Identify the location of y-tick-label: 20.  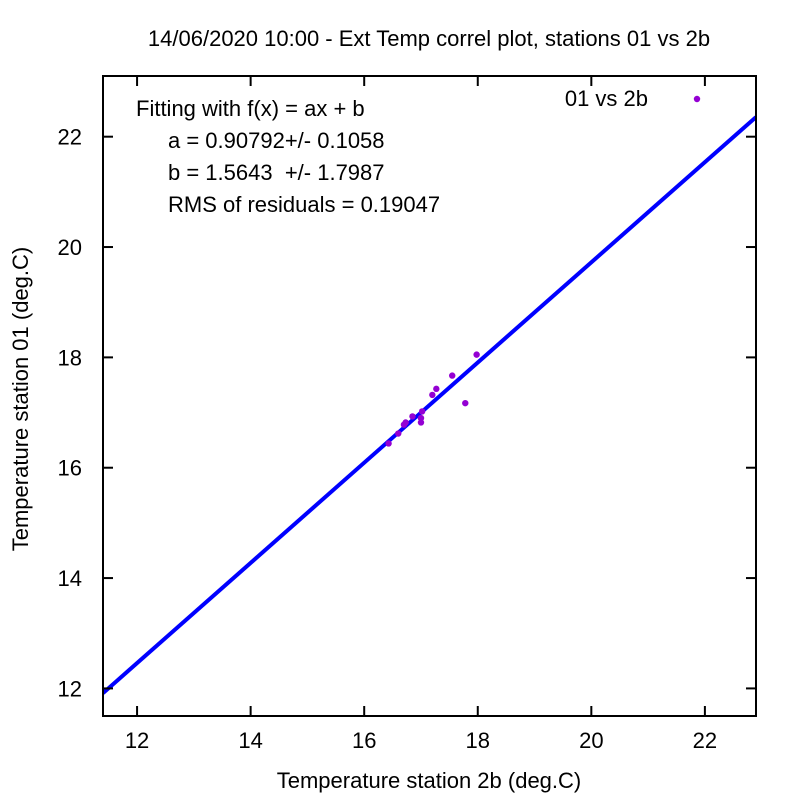
(70, 247).